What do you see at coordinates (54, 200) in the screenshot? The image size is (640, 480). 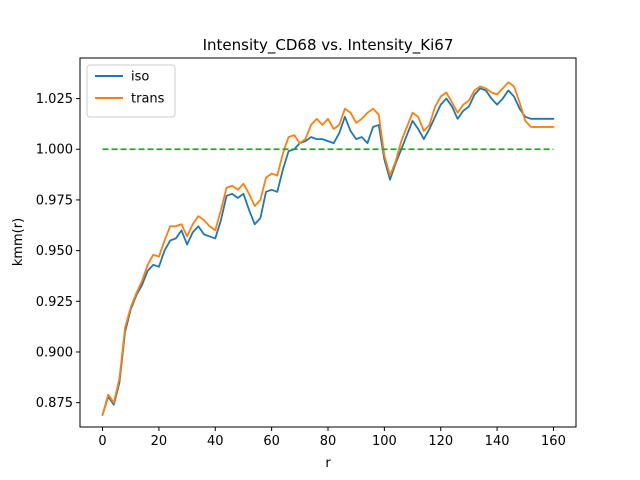 I see `y-tick-label: 0.975` at bounding box center [54, 200].